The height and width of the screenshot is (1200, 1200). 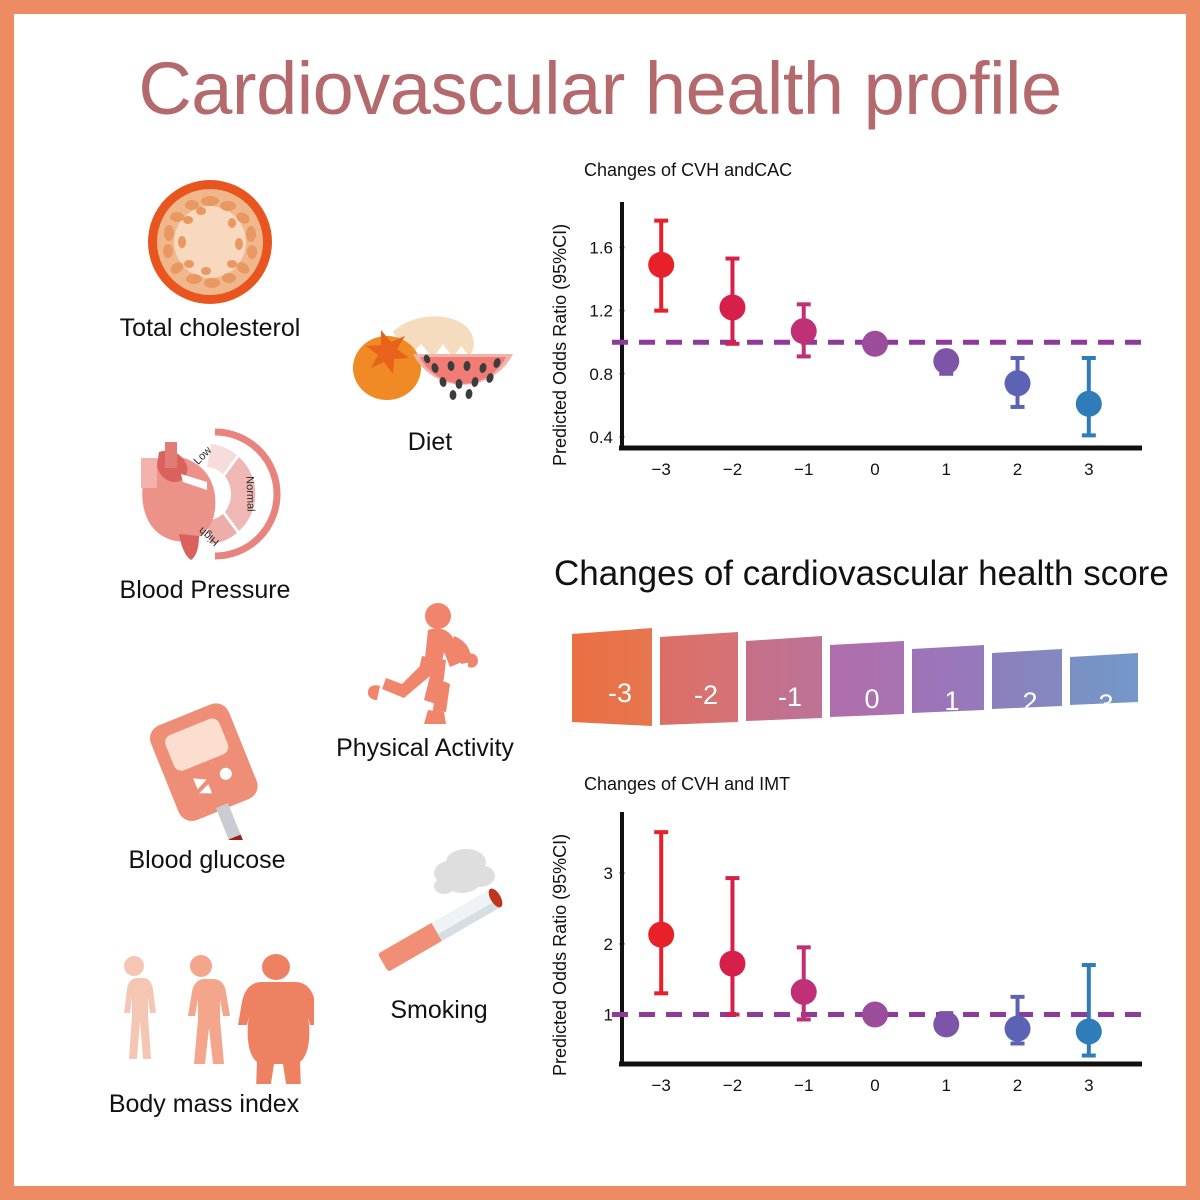 I want to click on factor-body-mass-index: Body mass index, so click(x=204, y=1035).